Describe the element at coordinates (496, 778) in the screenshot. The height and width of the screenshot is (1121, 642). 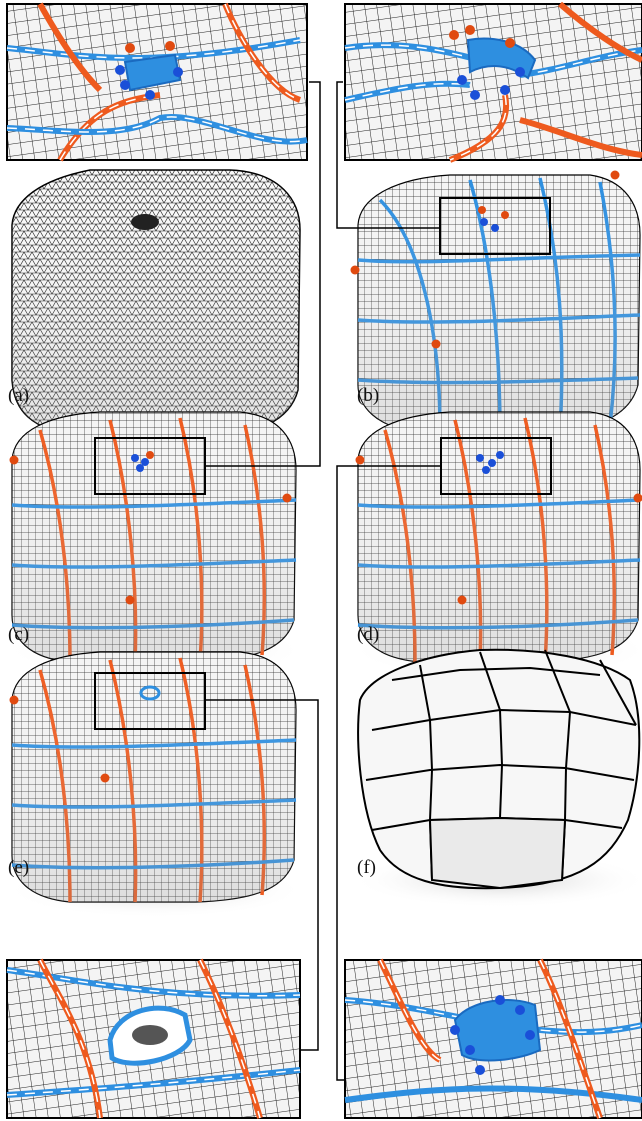
I see `panel-f` at that location.